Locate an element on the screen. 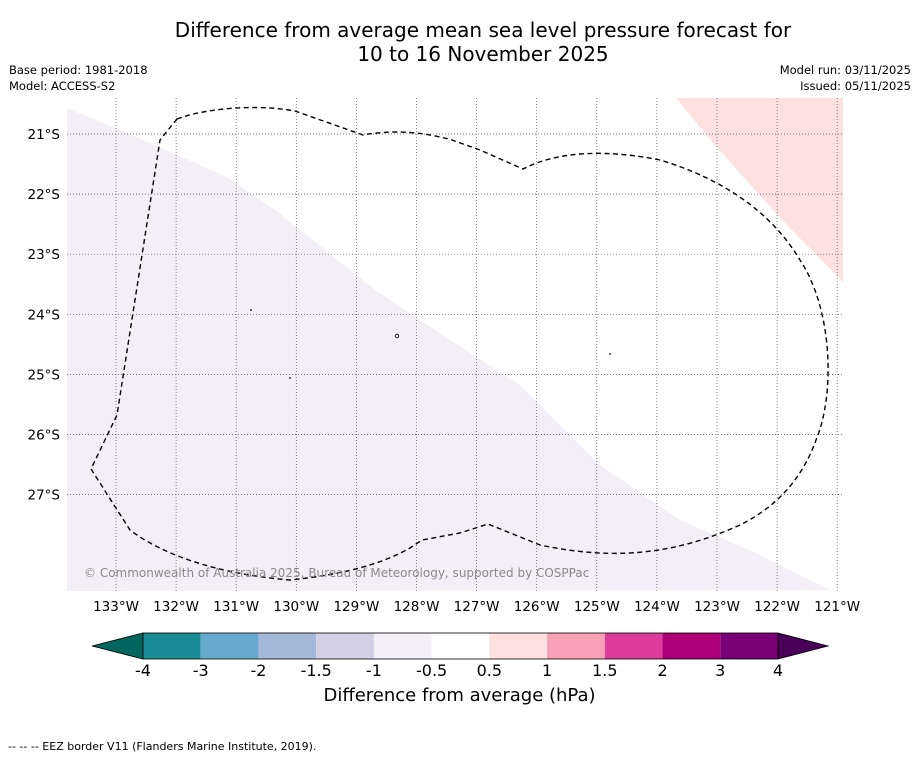 The width and height of the screenshot is (919, 758). colorbar-tick-label: 0.5 is located at coordinates (489, 670).